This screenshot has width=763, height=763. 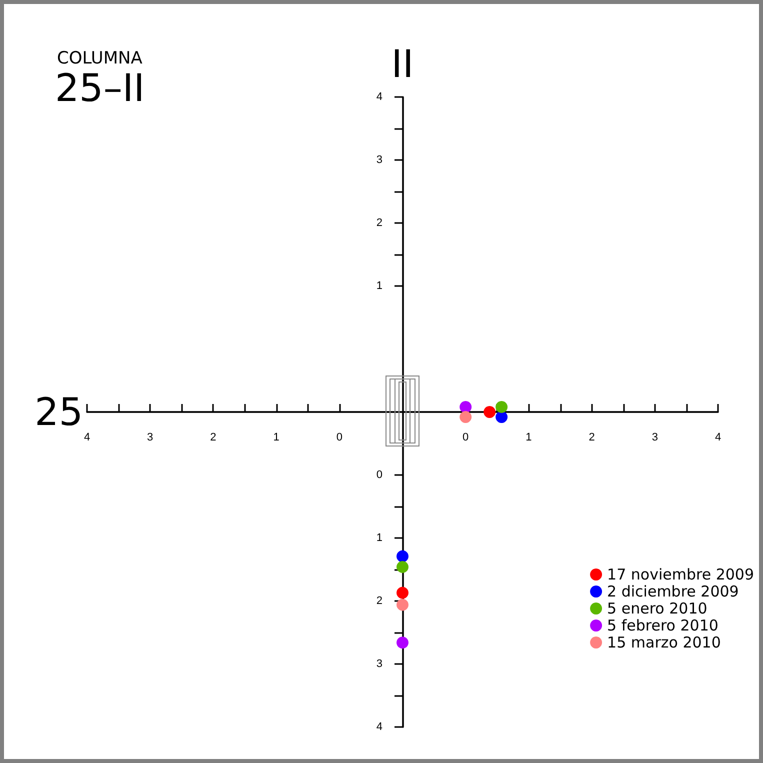 I want to click on y-tick-label: 2, so click(x=379, y=601).